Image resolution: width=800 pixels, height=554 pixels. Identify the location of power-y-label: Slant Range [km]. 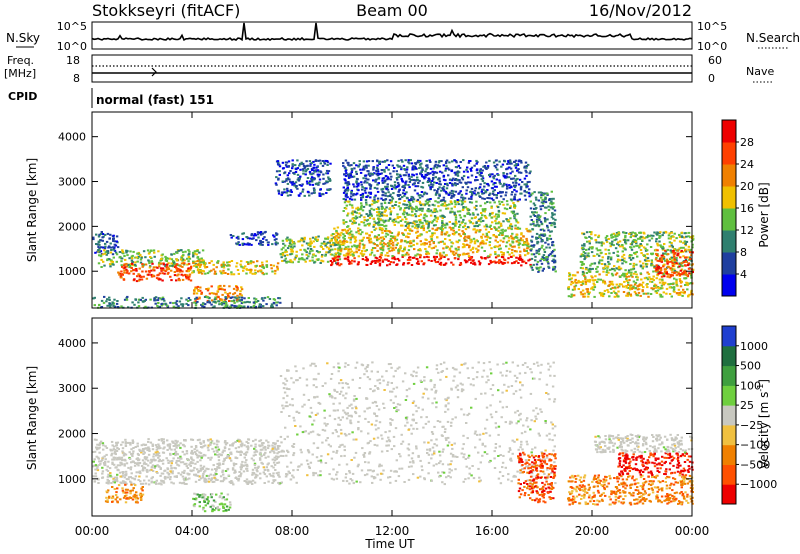
(32, 210).